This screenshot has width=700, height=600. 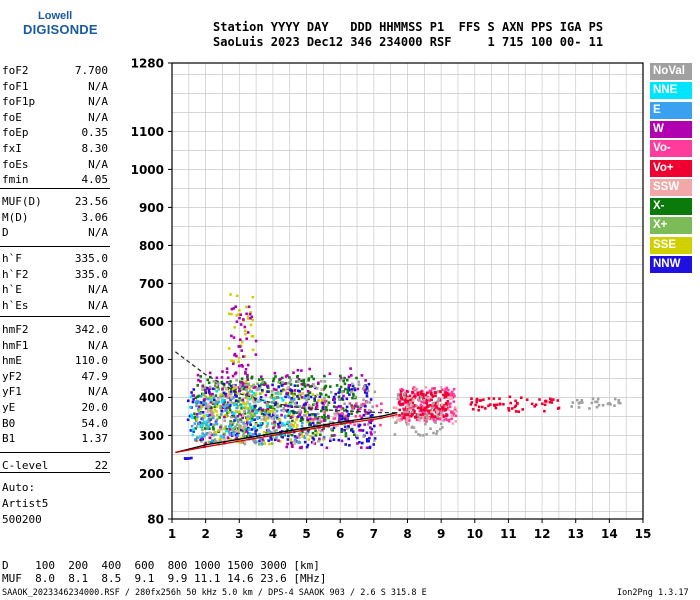 I want to click on footer-version: Ion2Png 1.3.17, so click(x=653, y=593).